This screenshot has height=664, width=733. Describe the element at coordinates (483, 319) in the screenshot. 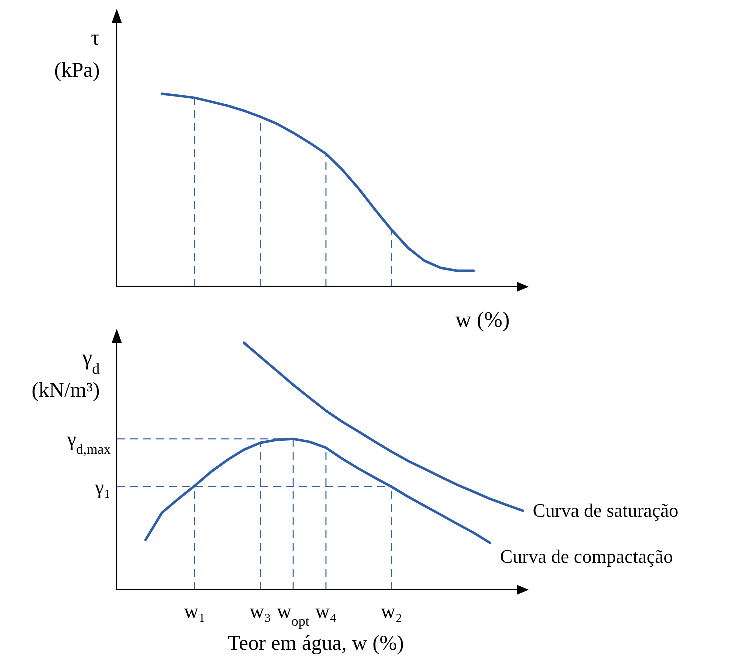

I see `x-axis-title: w (%)` at that location.